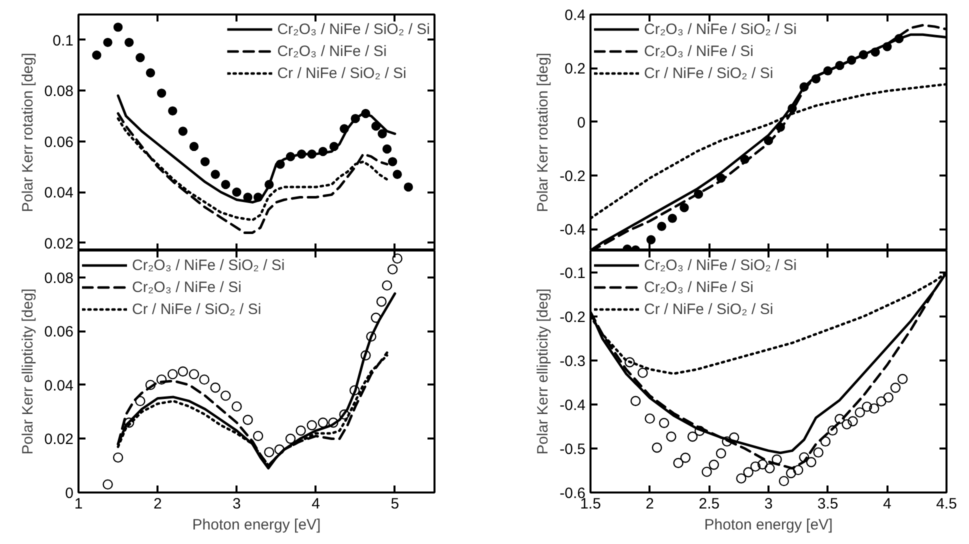 The width and height of the screenshot is (969, 544). Describe the element at coordinates (946, 504) in the screenshot. I see `x-tick-label: 4.5` at that location.